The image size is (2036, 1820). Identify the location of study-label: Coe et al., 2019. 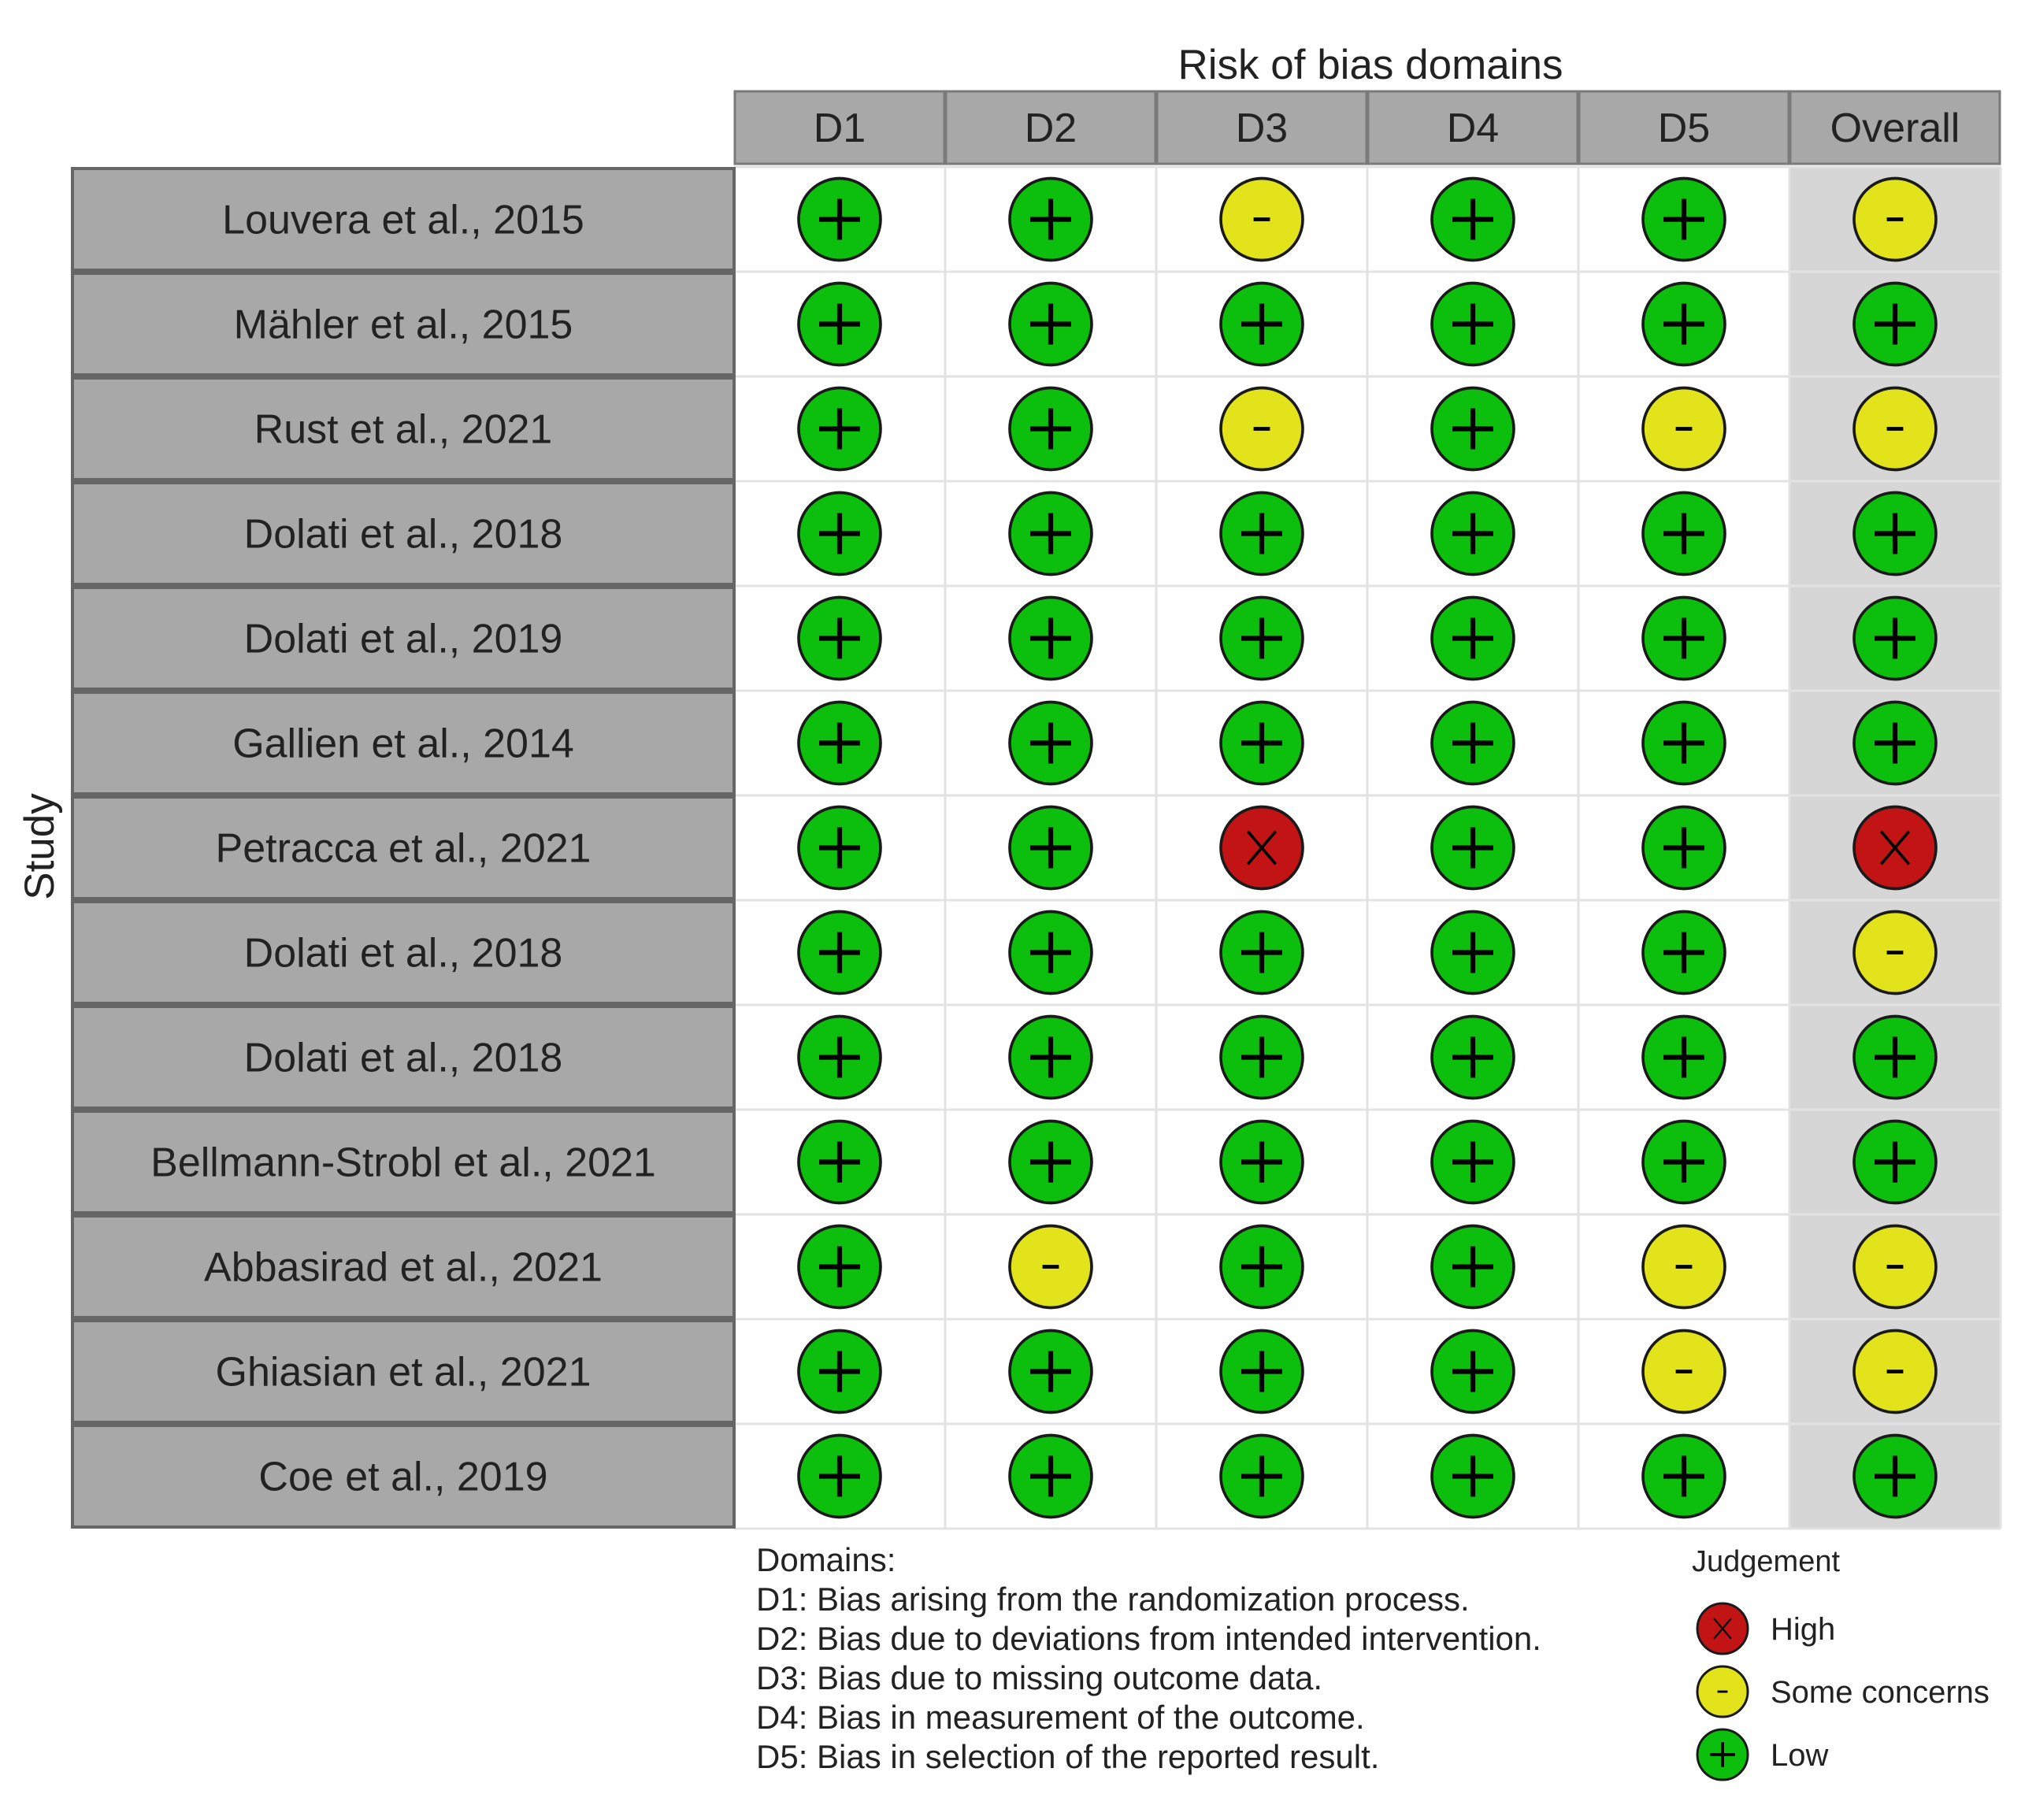
(402, 1477).